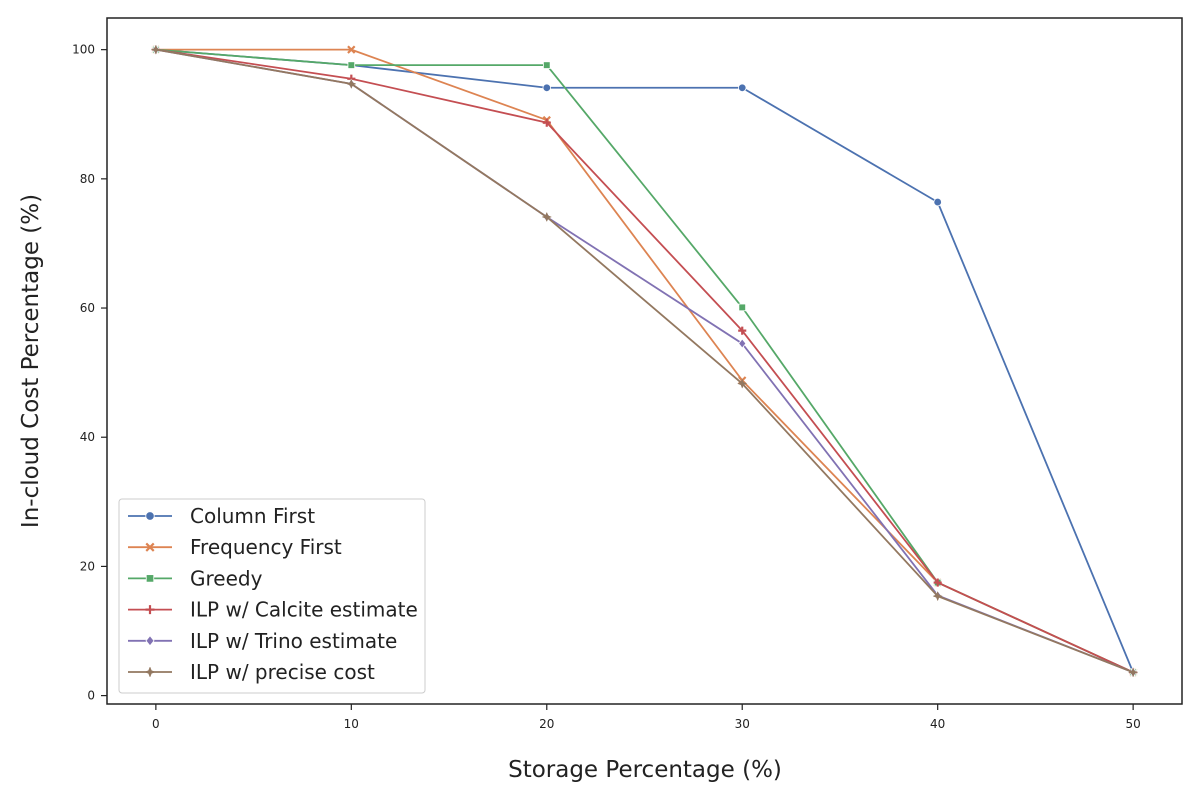  Describe the element at coordinates (87, 566) in the screenshot. I see `y-tick-label: 20` at that location.